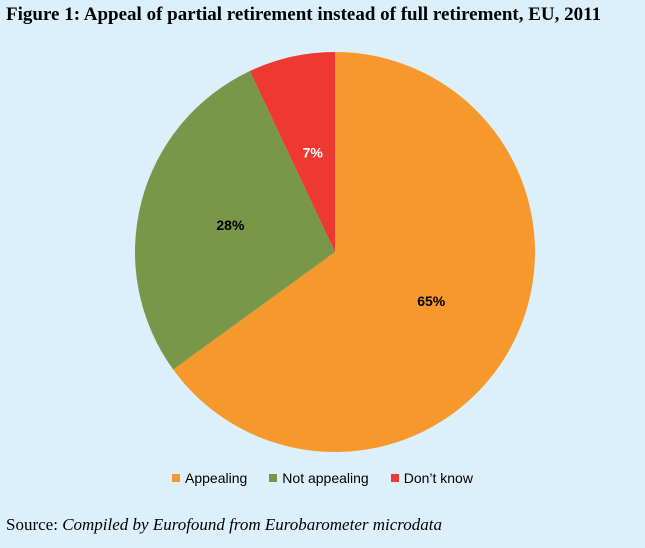  I want to click on chart-legend: Appealing Not appealing Don’t know, so click(322, 478).